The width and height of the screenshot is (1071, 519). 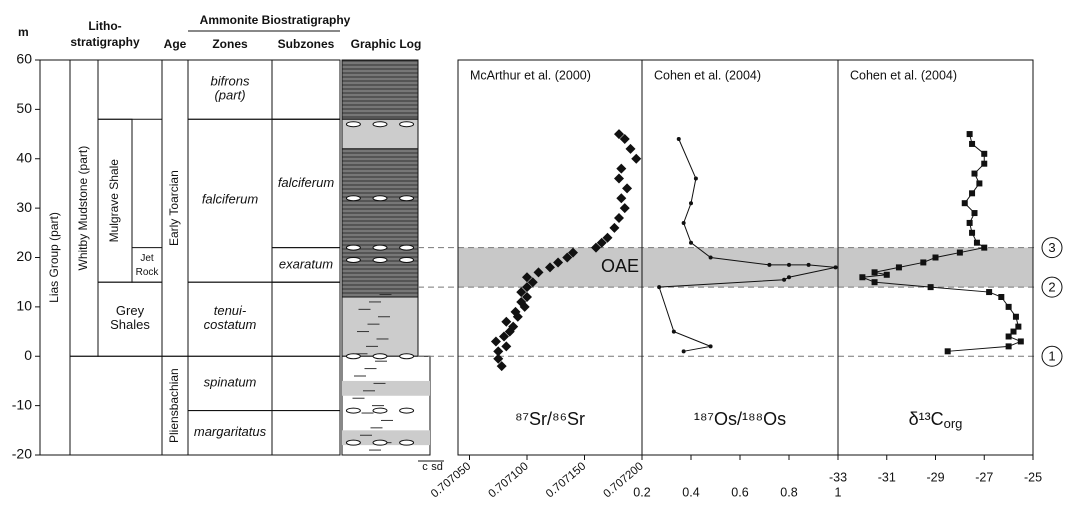 What do you see at coordinates (1033, 477) in the screenshot?
I see `x-tick-label: -25` at bounding box center [1033, 477].